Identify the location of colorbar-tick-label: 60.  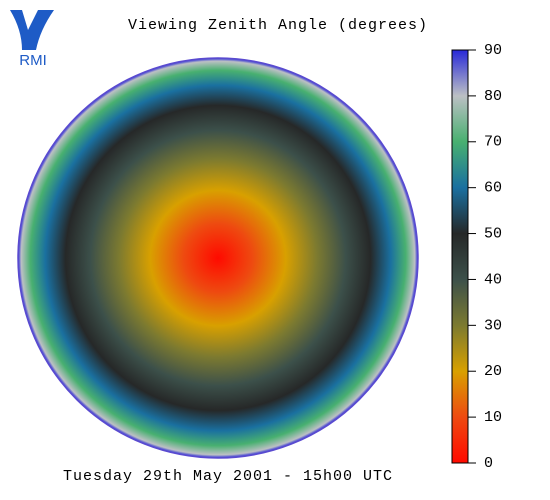
(493, 188).